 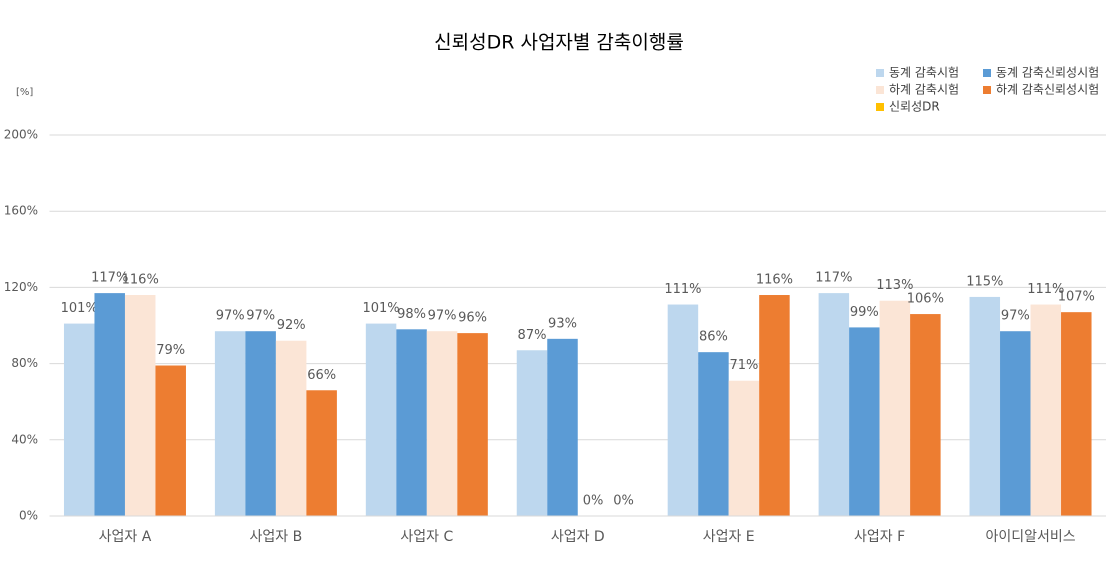 What do you see at coordinates (864, 312) in the screenshot?
I see `data-label: 99%` at bounding box center [864, 312].